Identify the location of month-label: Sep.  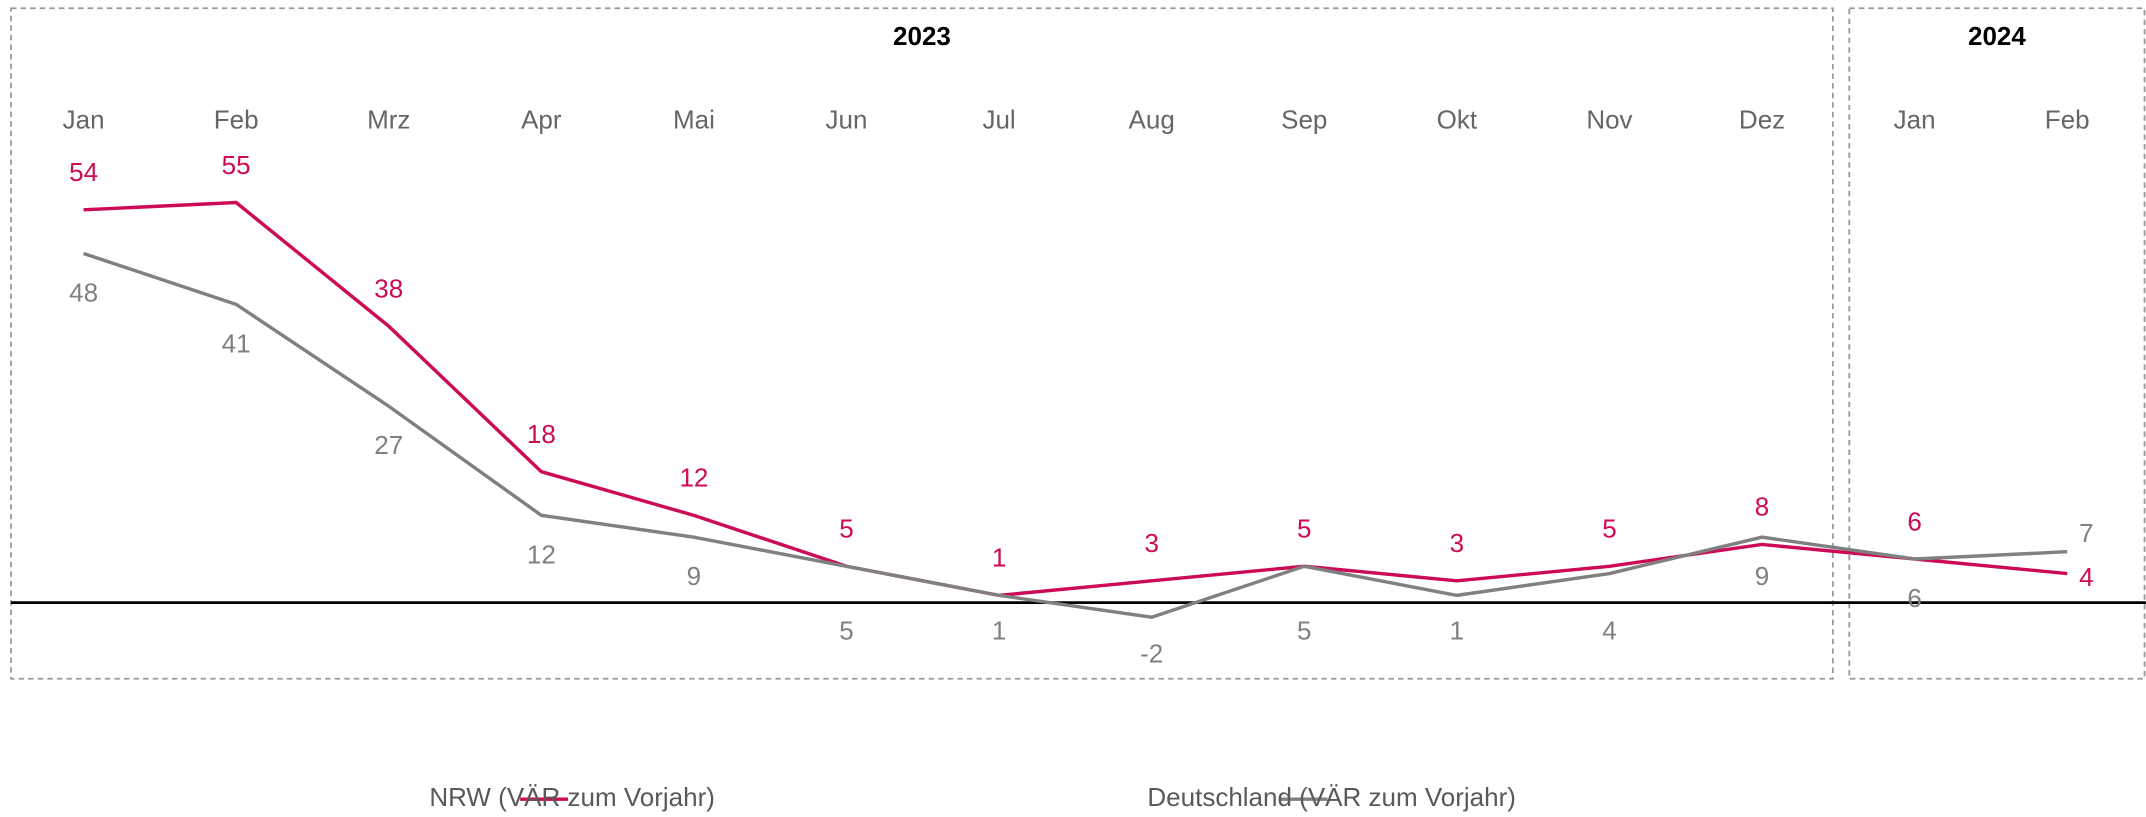
(1304, 120).